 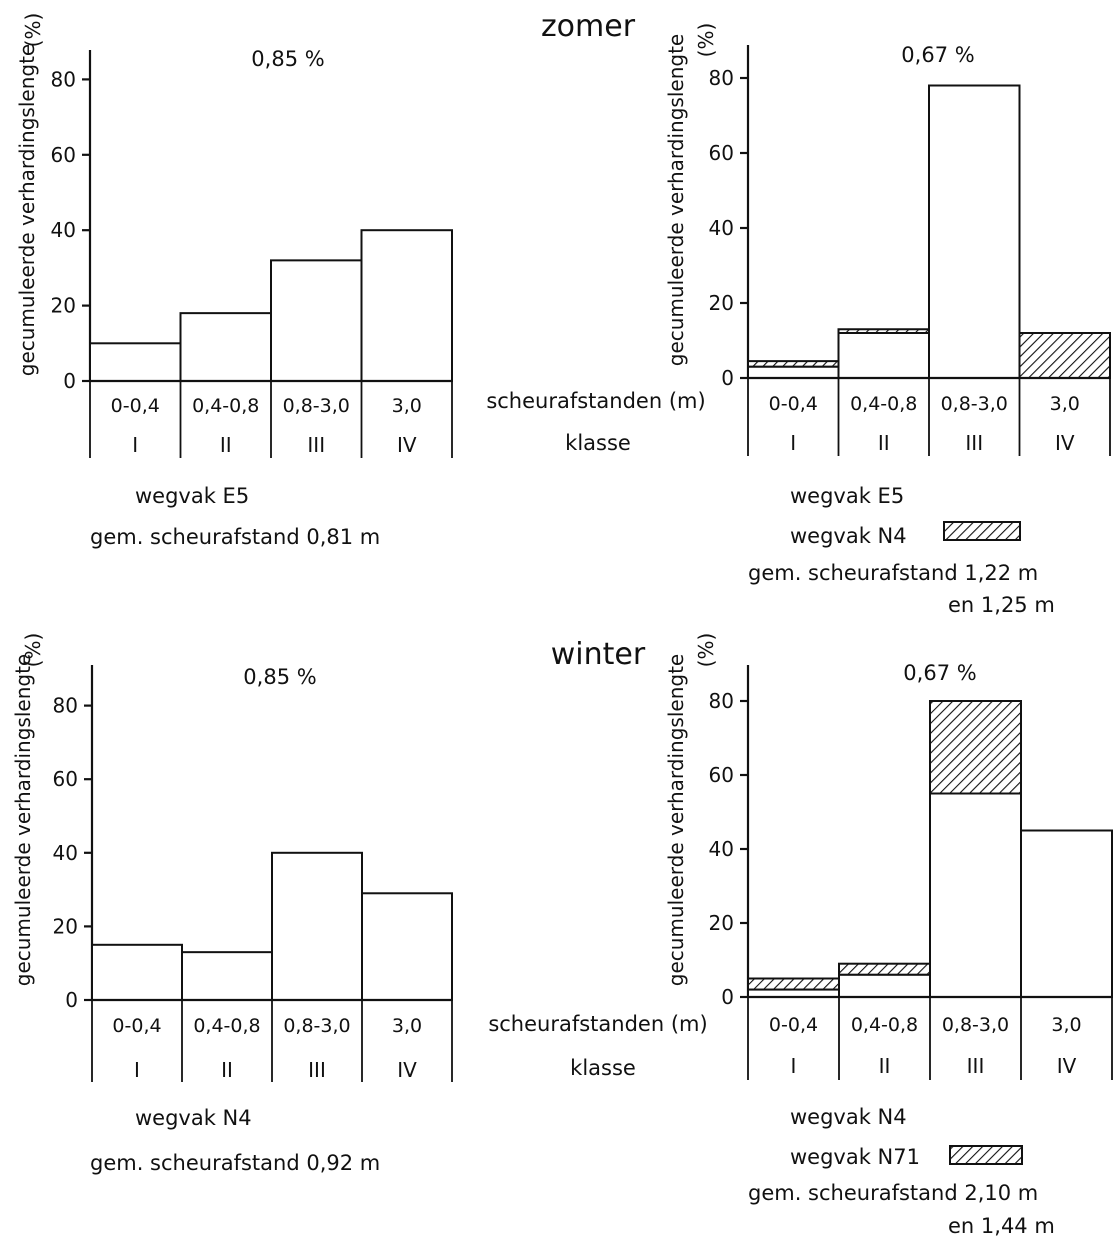 What do you see at coordinates (676, 820) in the screenshot?
I see `winter-N4-N71-y-axis-label: gecumuleerde verhardingslengte` at bounding box center [676, 820].